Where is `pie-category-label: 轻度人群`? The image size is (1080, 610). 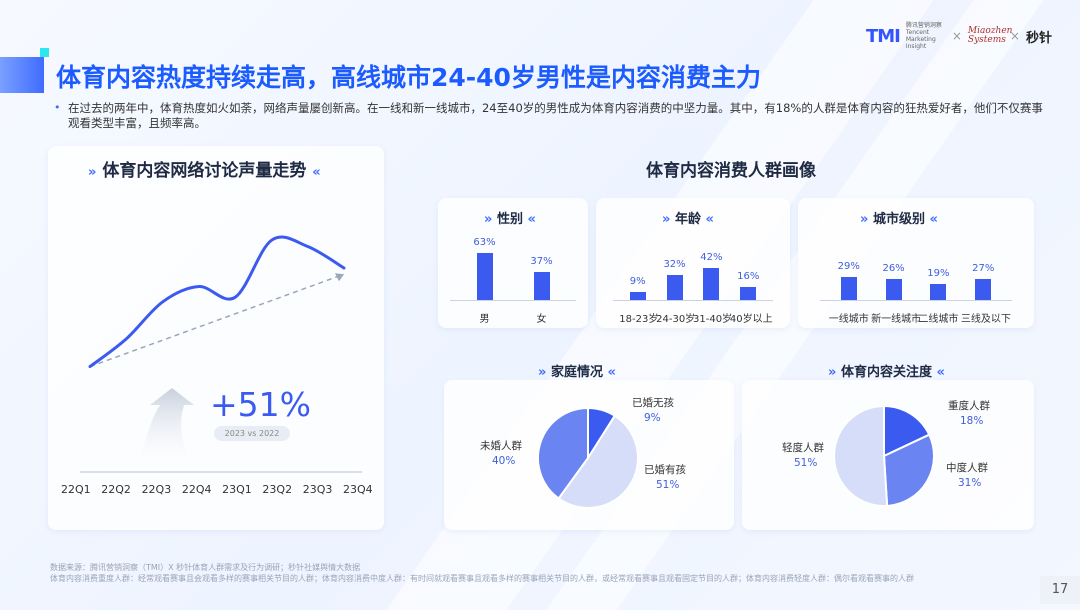
pie-category-label: 轻度人群 is located at coordinates (803, 448).